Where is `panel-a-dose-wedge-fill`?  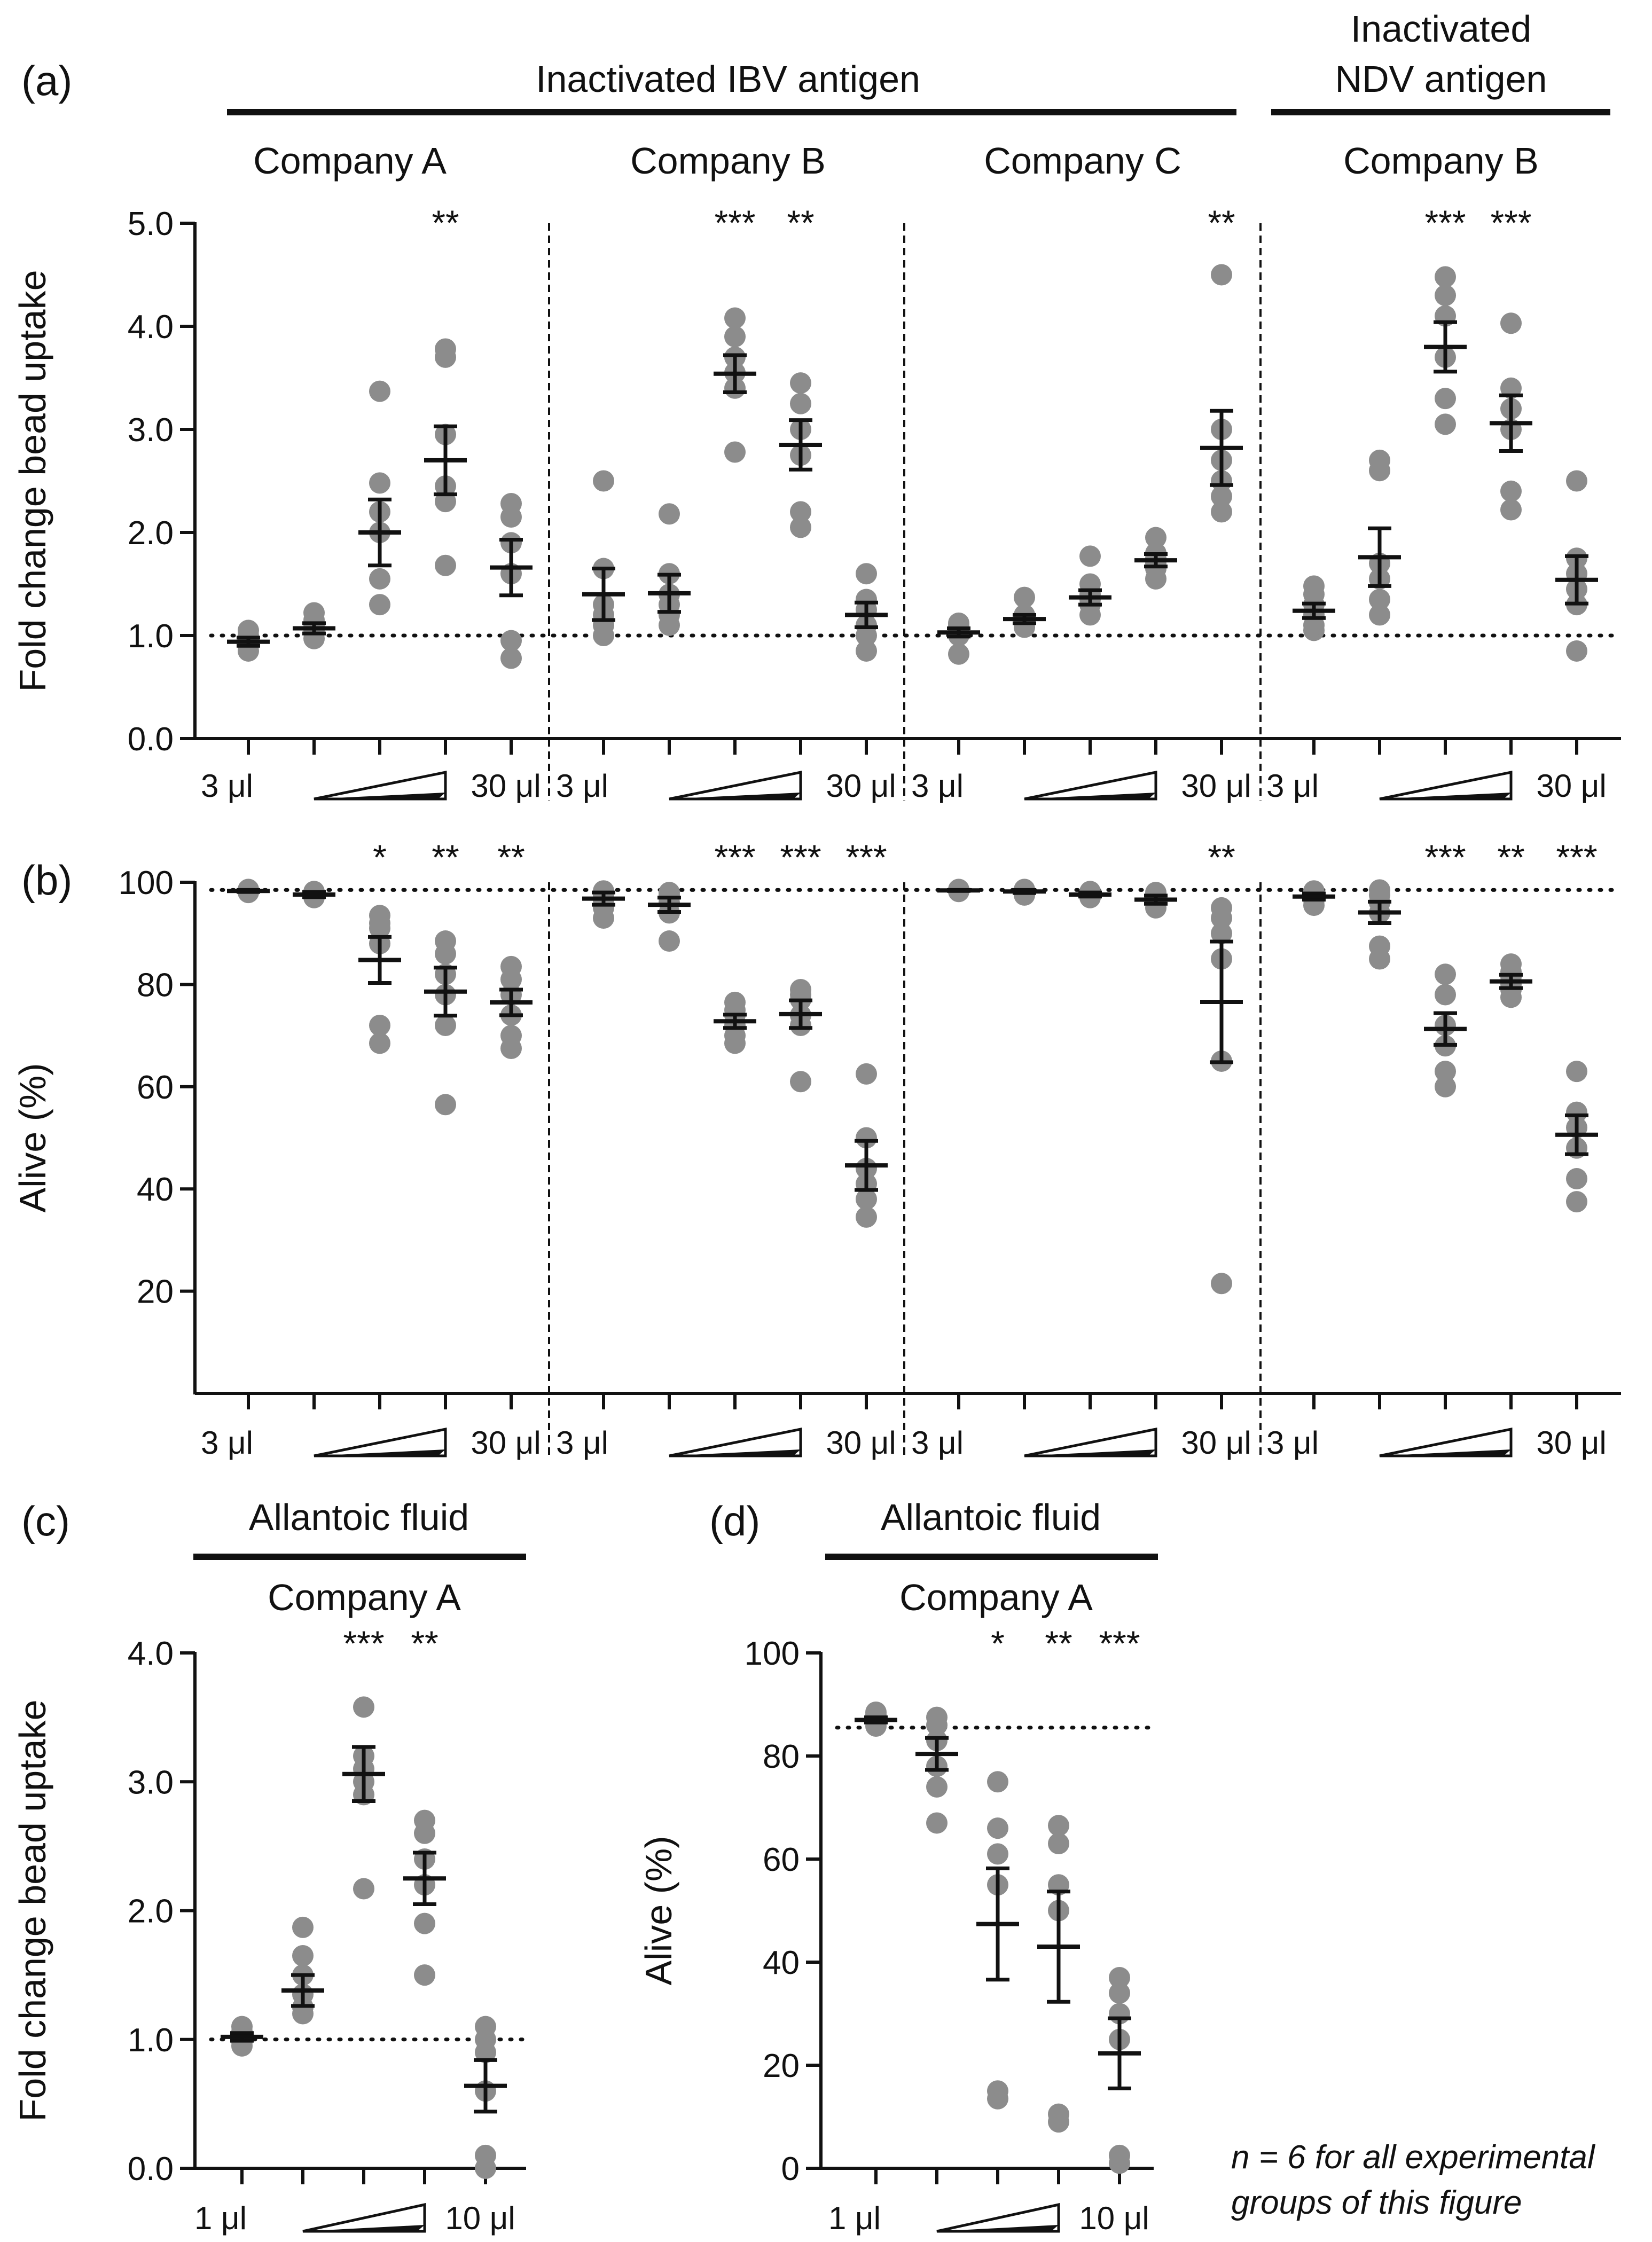
panel-a-dose-wedge-fill is located at coordinates (735, 796).